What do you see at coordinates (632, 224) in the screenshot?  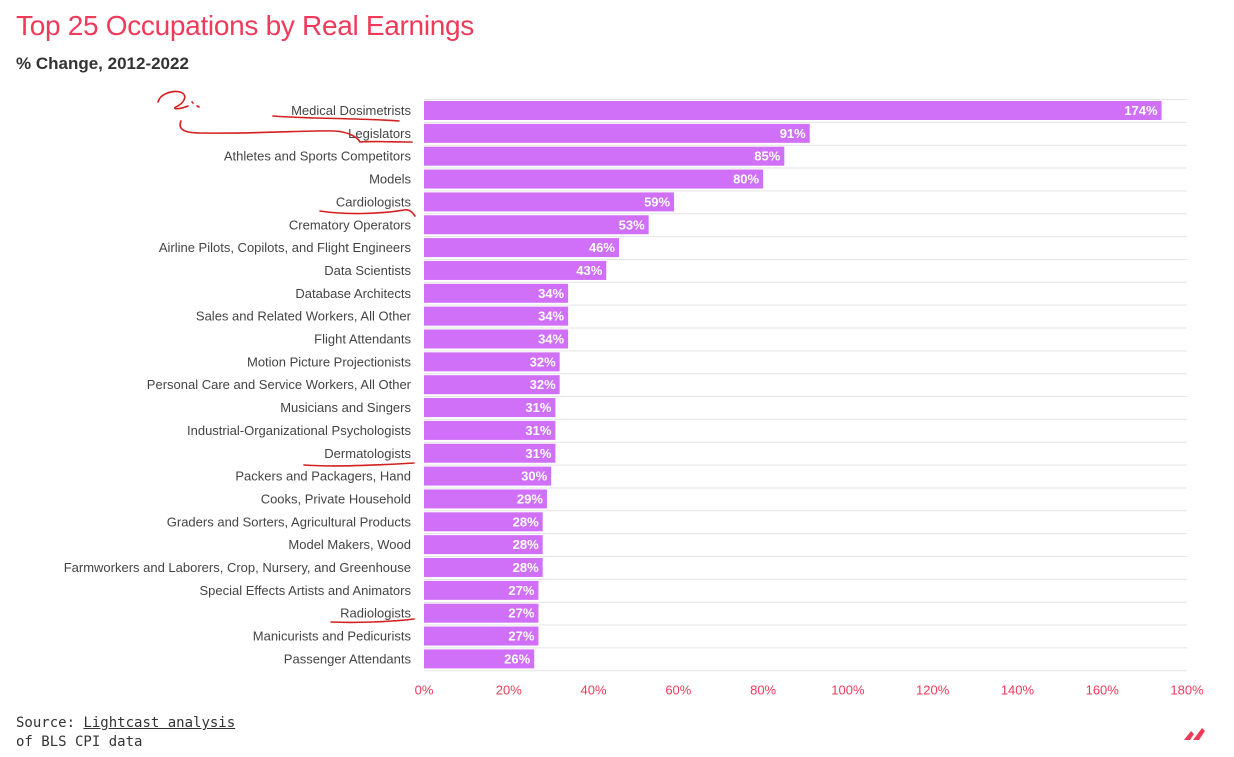 I see `data-label: 53%` at bounding box center [632, 224].